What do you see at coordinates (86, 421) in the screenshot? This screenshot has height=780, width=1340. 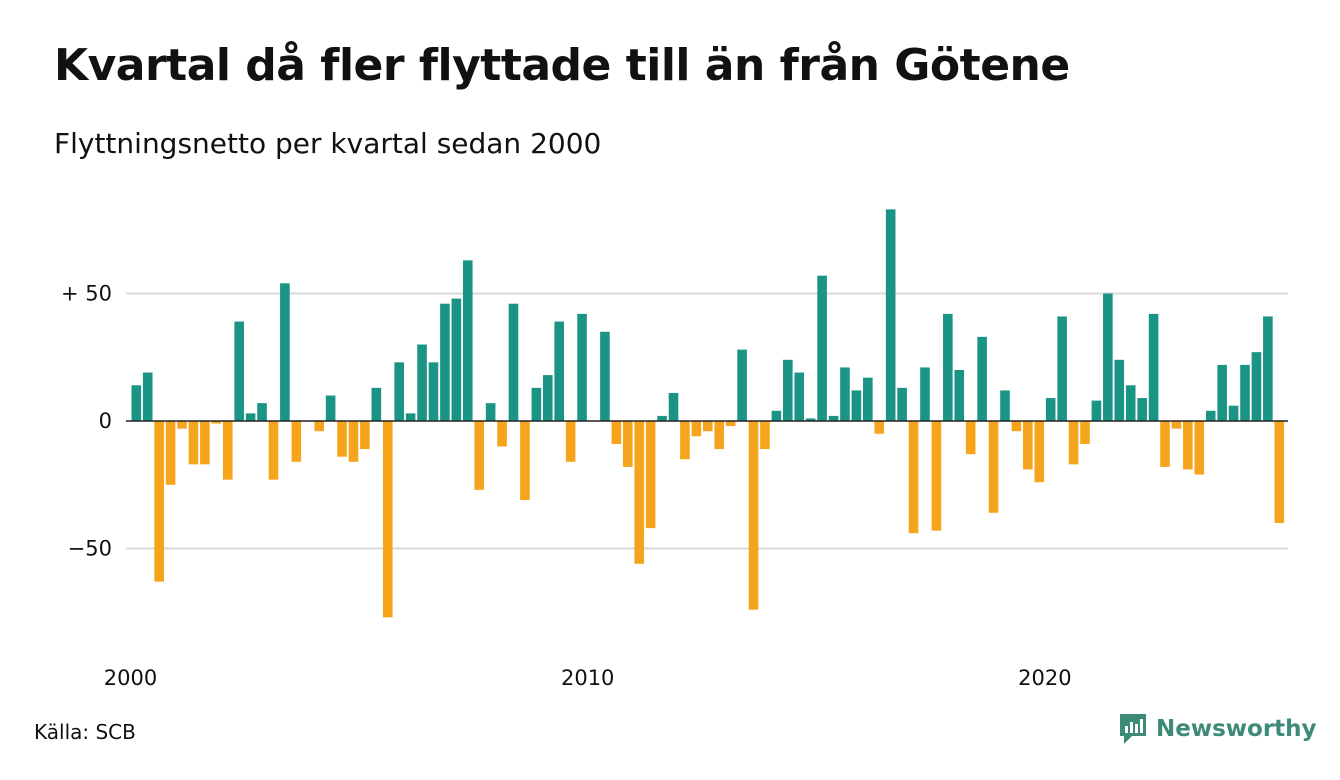 I see `y-axis-ticks: + 50 0 −50` at bounding box center [86, 421].